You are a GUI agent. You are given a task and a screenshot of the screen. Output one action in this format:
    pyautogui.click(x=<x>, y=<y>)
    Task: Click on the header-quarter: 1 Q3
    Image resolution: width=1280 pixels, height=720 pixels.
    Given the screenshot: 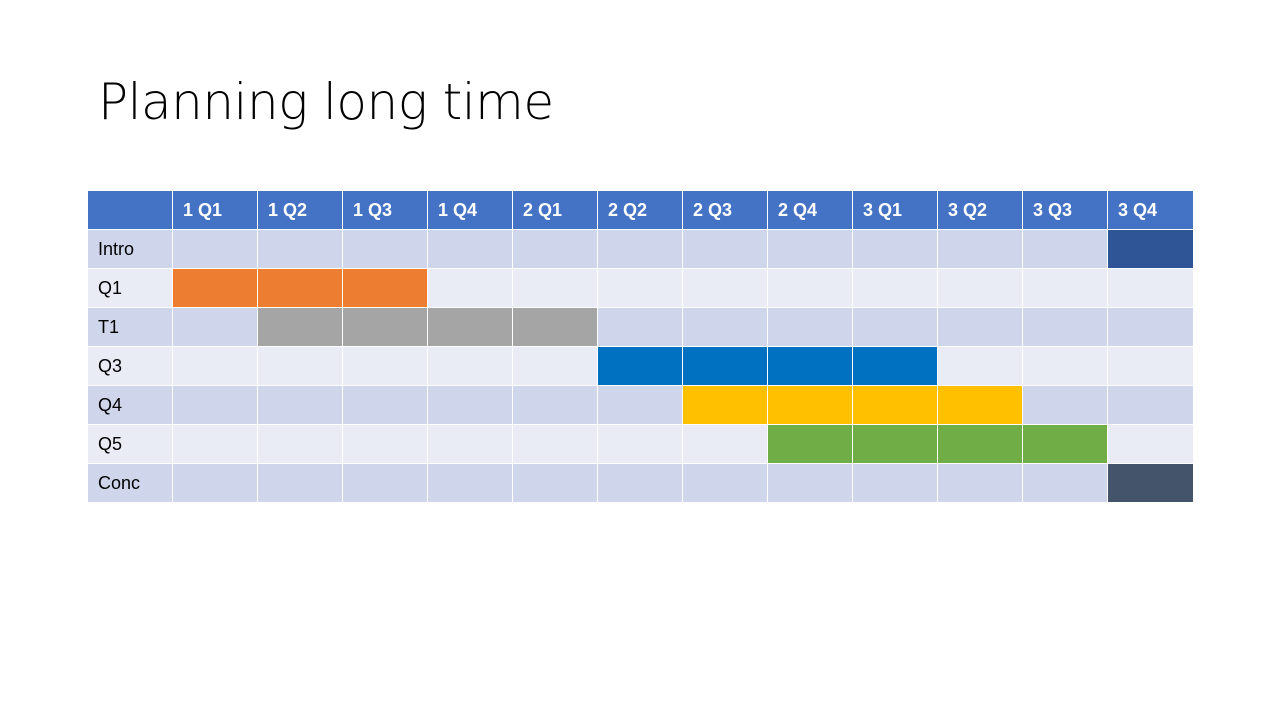 What is the action you would take?
    pyautogui.click(x=385, y=210)
    